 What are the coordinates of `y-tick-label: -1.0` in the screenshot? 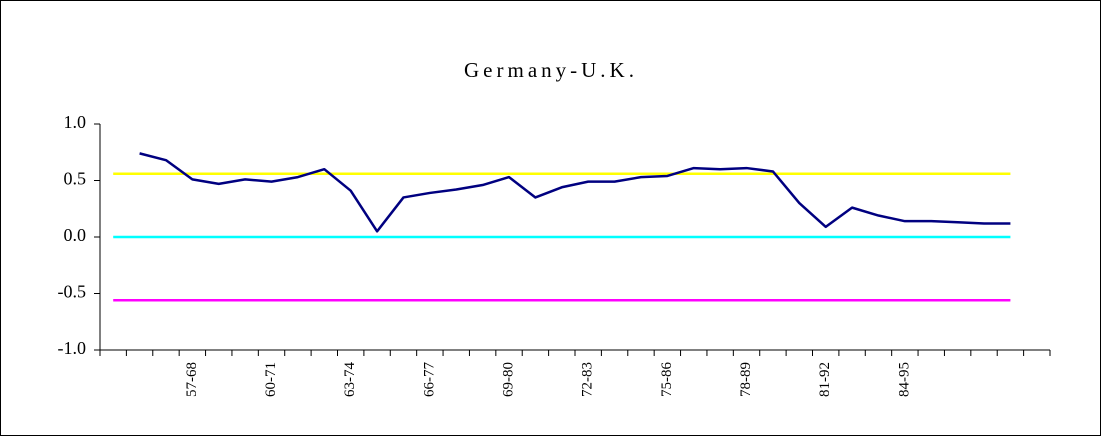 It's located at (72, 348).